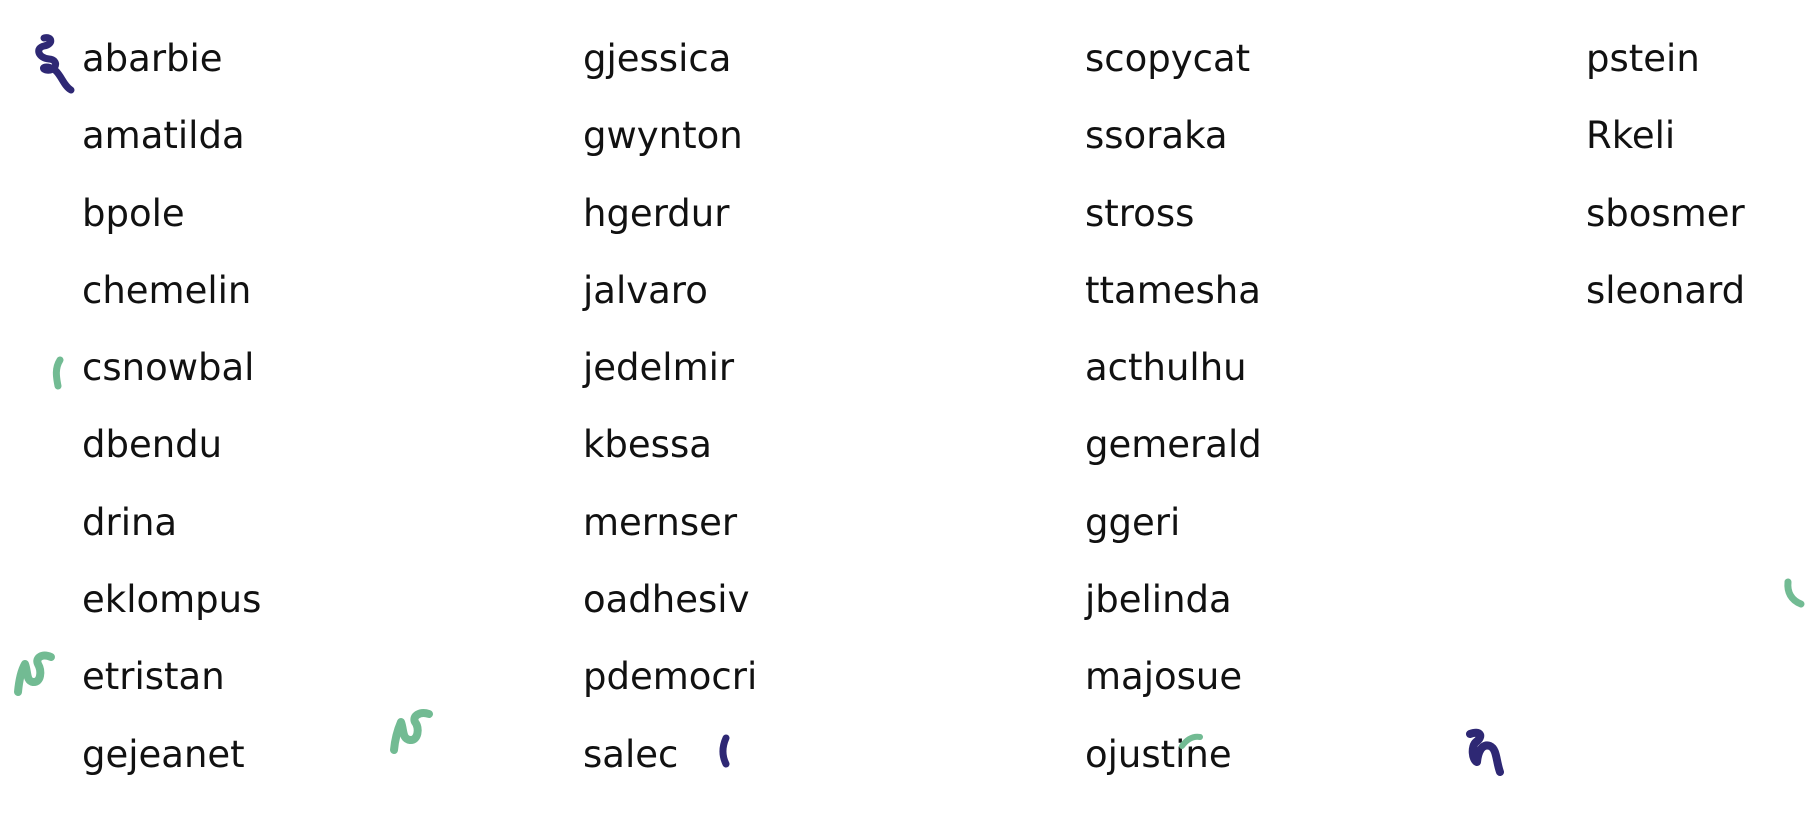 The height and width of the screenshot is (822, 1818). I want to click on name-item: eklompus, so click(172, 600).